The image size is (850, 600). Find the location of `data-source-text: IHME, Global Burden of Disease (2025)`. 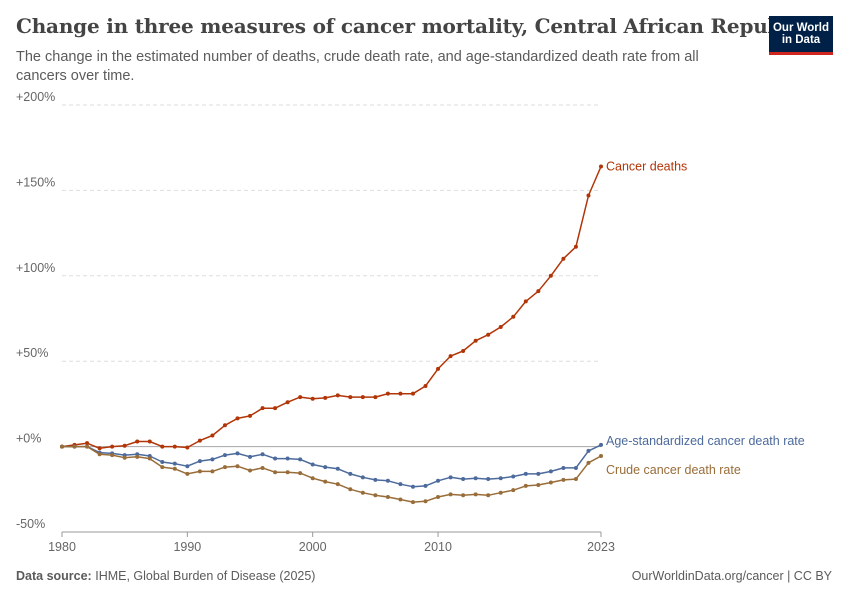

data-source-text: IHME, Global Burden of Disease (2025) is located at coordinates (205, 576).